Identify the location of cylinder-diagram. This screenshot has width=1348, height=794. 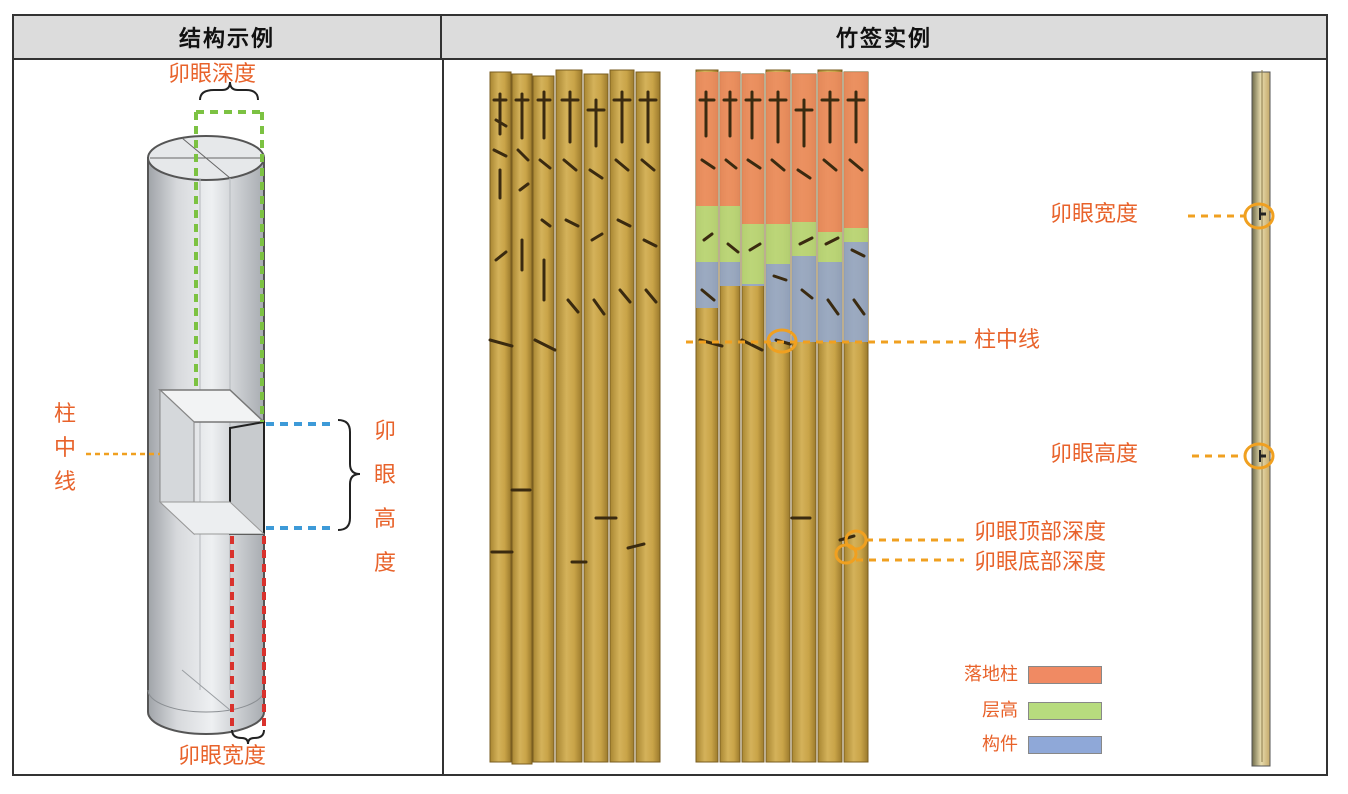
(206, 435).